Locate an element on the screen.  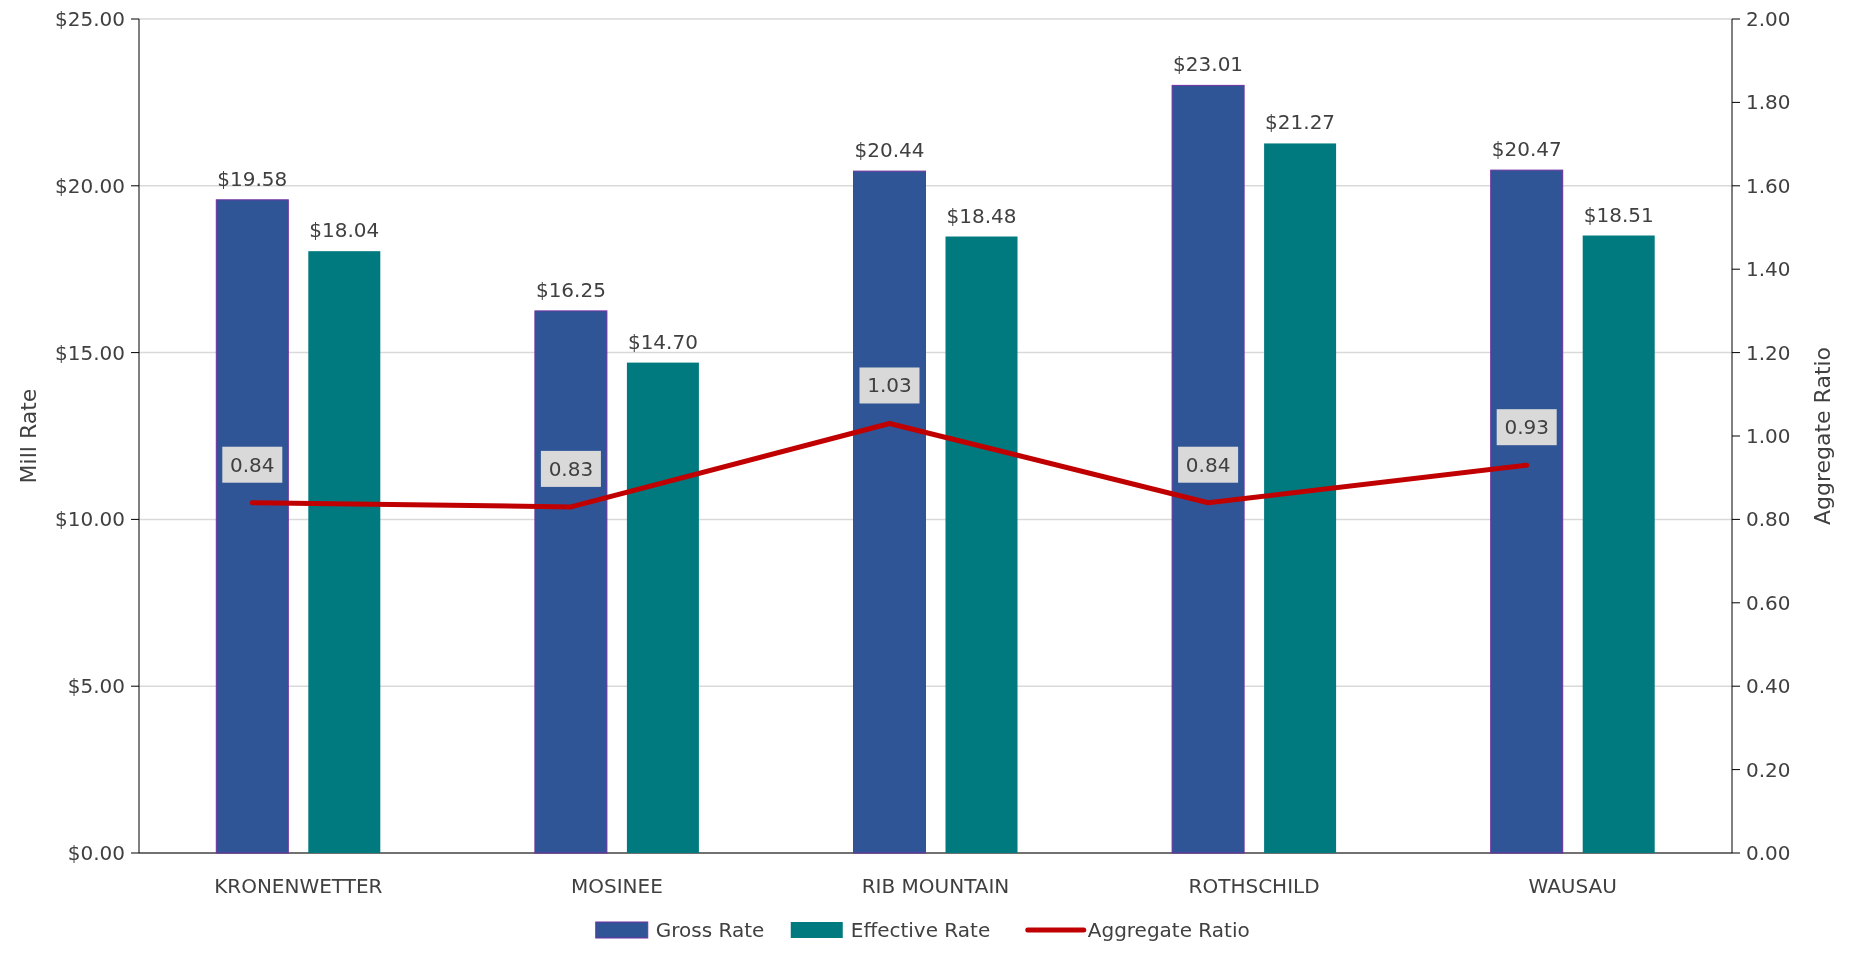
y2-tick-label: 0.40 is located at coordinates (1768, 686).